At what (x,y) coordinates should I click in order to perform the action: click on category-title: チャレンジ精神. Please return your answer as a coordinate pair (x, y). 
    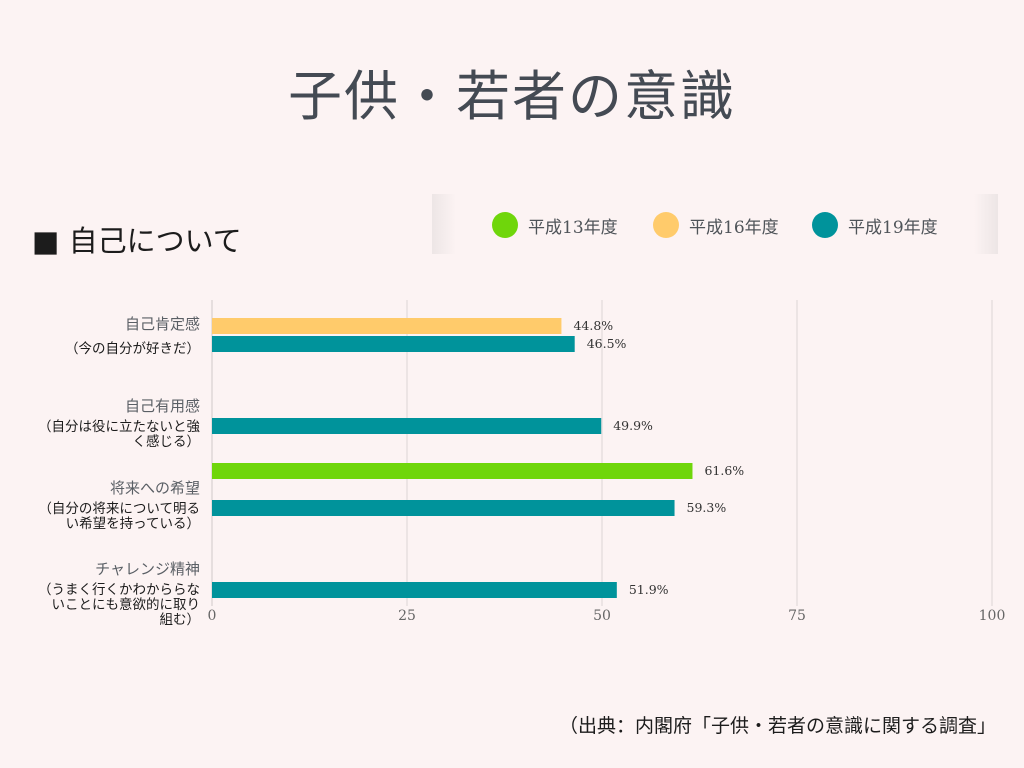
    Looking at the image, I should click on (147, 569).